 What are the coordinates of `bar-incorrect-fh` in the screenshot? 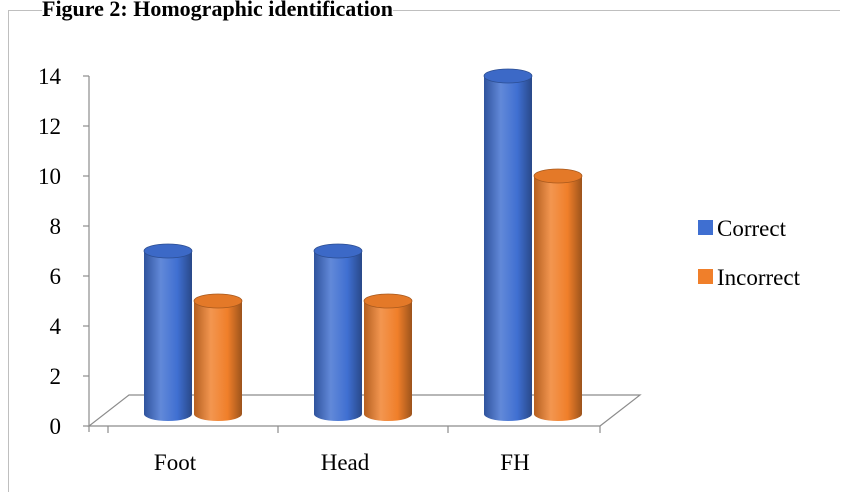 It's located at (558, 294).